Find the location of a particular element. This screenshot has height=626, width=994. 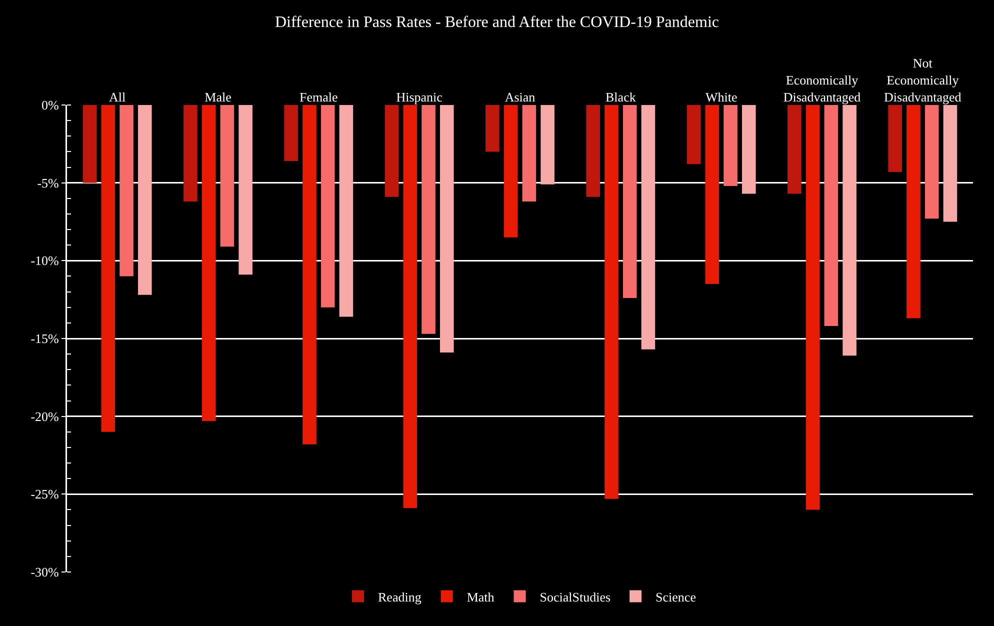

x-tick-label: Female is located at coordinates (319, 96).